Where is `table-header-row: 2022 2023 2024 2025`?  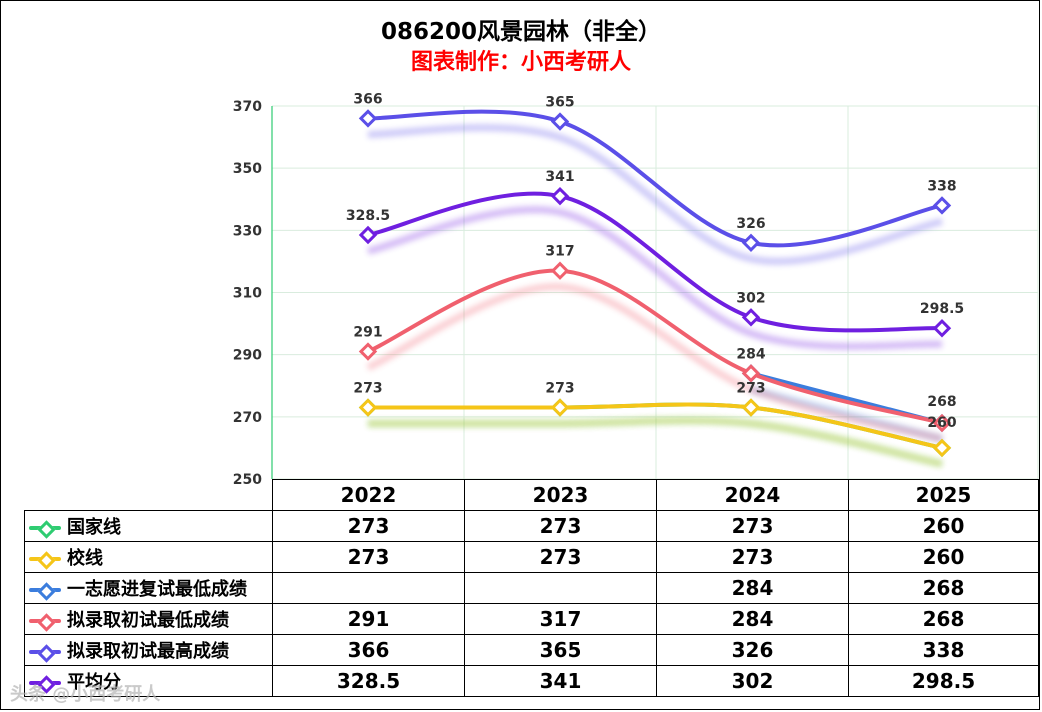 table-header-row: 2022 2023 2024 2025 is located at coordinates (531, 495).